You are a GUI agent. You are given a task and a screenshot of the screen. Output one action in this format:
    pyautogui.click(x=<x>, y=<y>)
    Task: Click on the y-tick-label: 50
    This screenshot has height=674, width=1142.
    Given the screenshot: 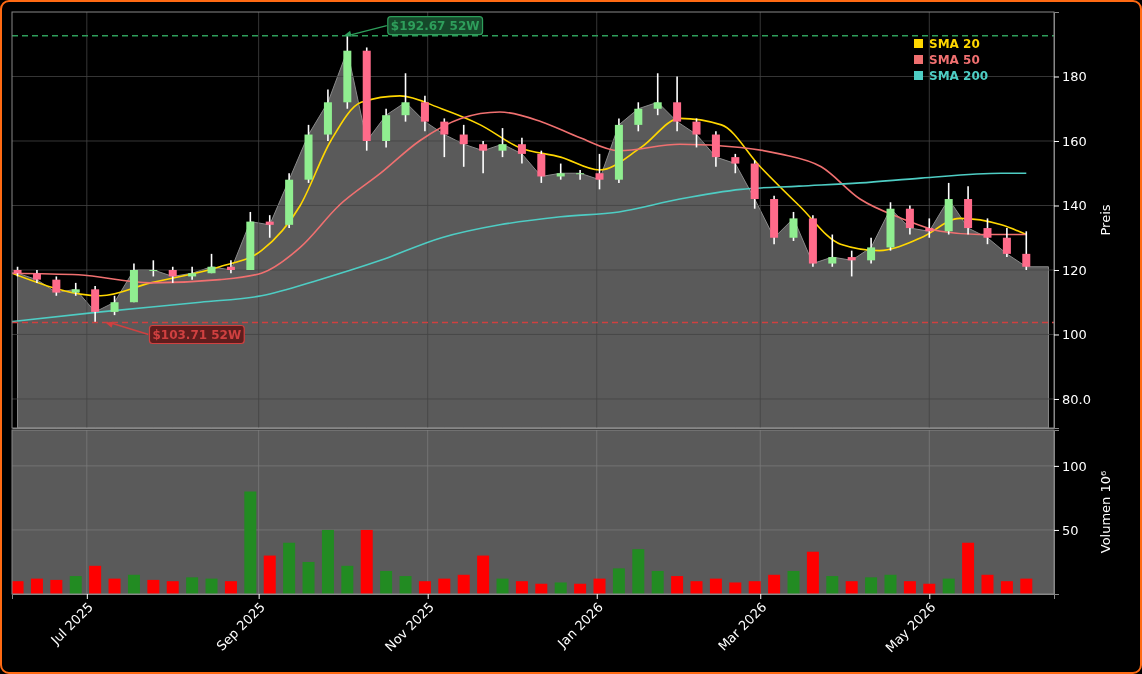 What is the action you would take?
    pyautogui.click(x=1070, y=530)
    